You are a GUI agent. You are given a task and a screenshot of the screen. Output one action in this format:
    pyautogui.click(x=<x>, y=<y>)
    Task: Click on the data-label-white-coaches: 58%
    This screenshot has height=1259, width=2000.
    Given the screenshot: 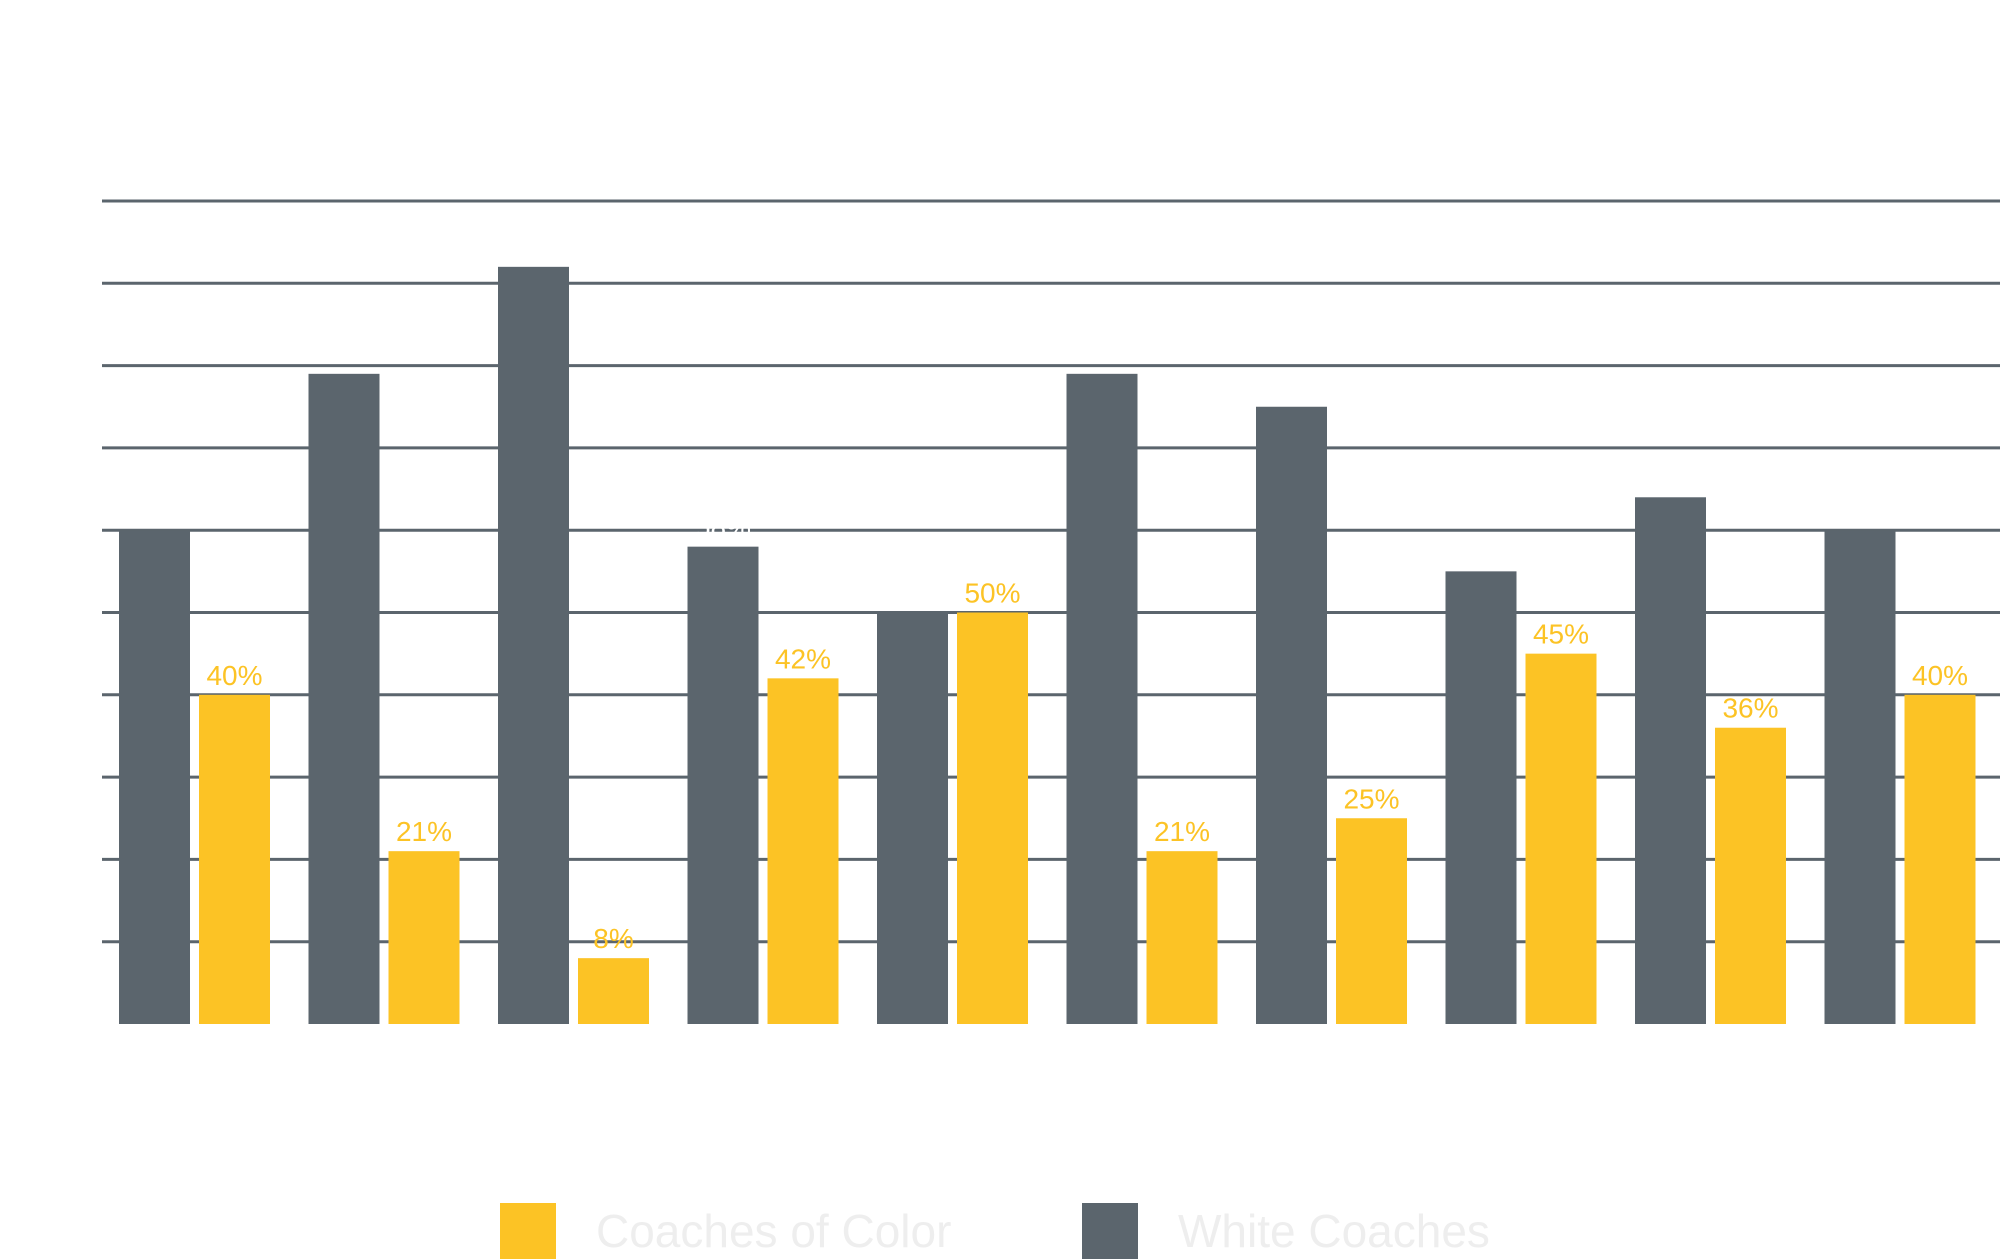 What is the action you would take?
    pyautogui.click(x=723, y=527)
    